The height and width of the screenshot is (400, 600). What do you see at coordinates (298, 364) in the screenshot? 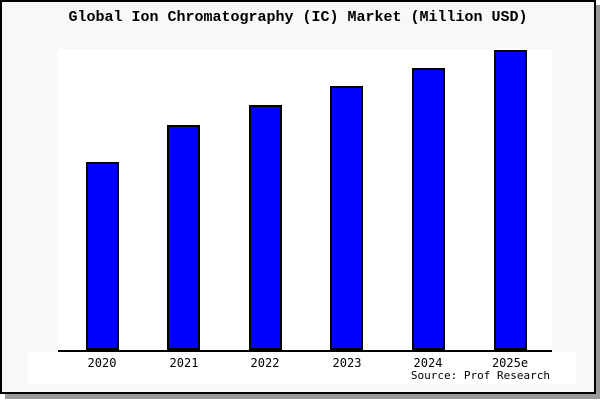
I see `x-axis-labels: 2020 2021 2022 2023 2024 2025e` at bounding box center [298, 364].